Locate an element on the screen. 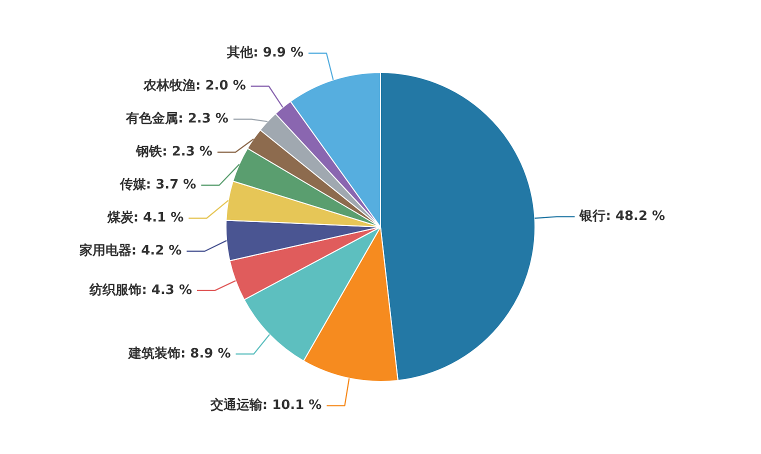  slice-label: 钢铁: 2.3 % is located at coordinates (173, 152).